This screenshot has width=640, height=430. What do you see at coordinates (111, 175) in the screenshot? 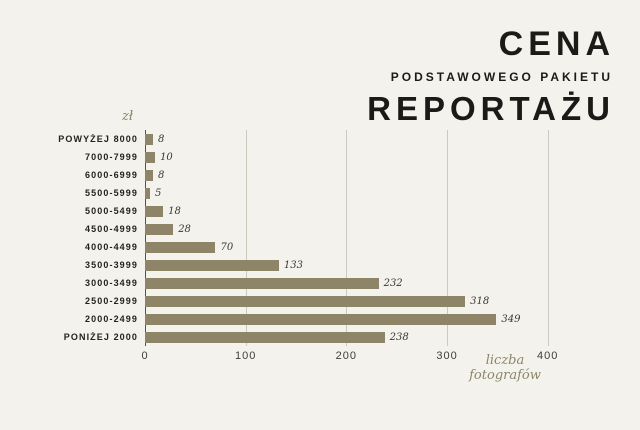
I see `category-label: 6000-6999` at bounding box center [111, 175].